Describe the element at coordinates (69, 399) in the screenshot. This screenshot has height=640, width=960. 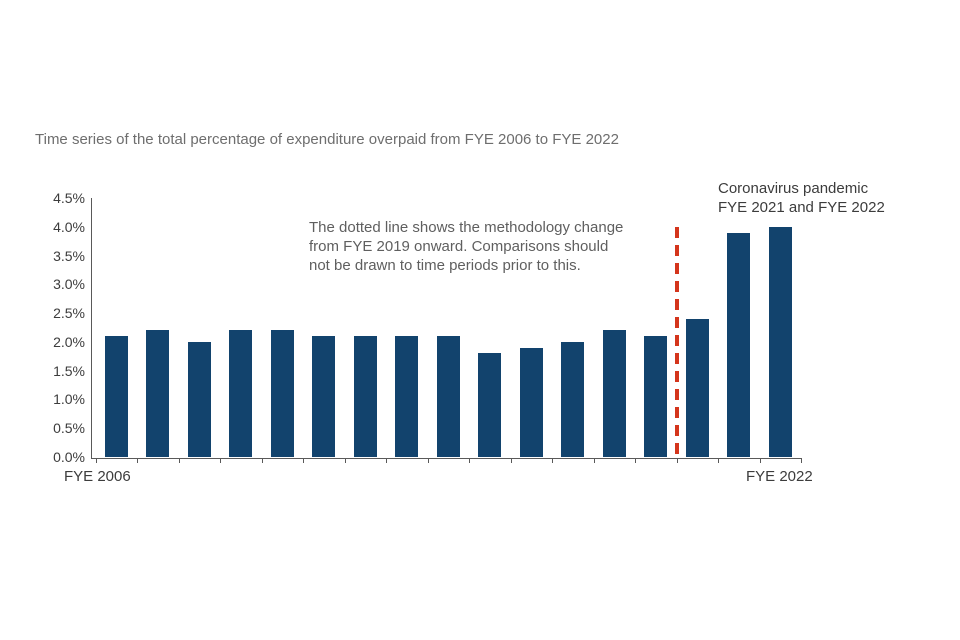
I see `y-axis-tick-label: 1.0%` at that location.